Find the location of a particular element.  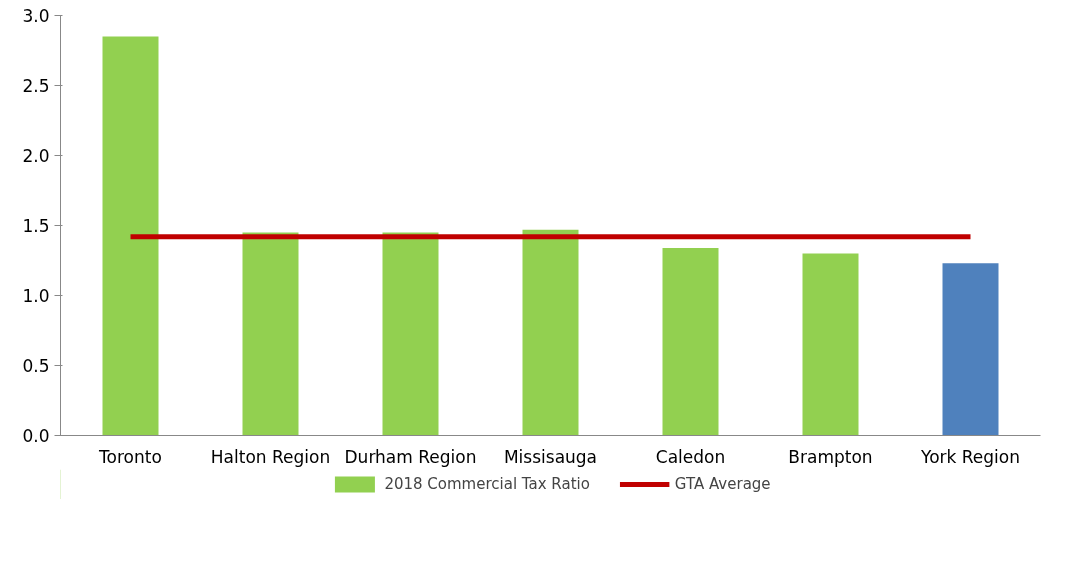

legend-label: GTA Average is located at coordinates (722, 484).